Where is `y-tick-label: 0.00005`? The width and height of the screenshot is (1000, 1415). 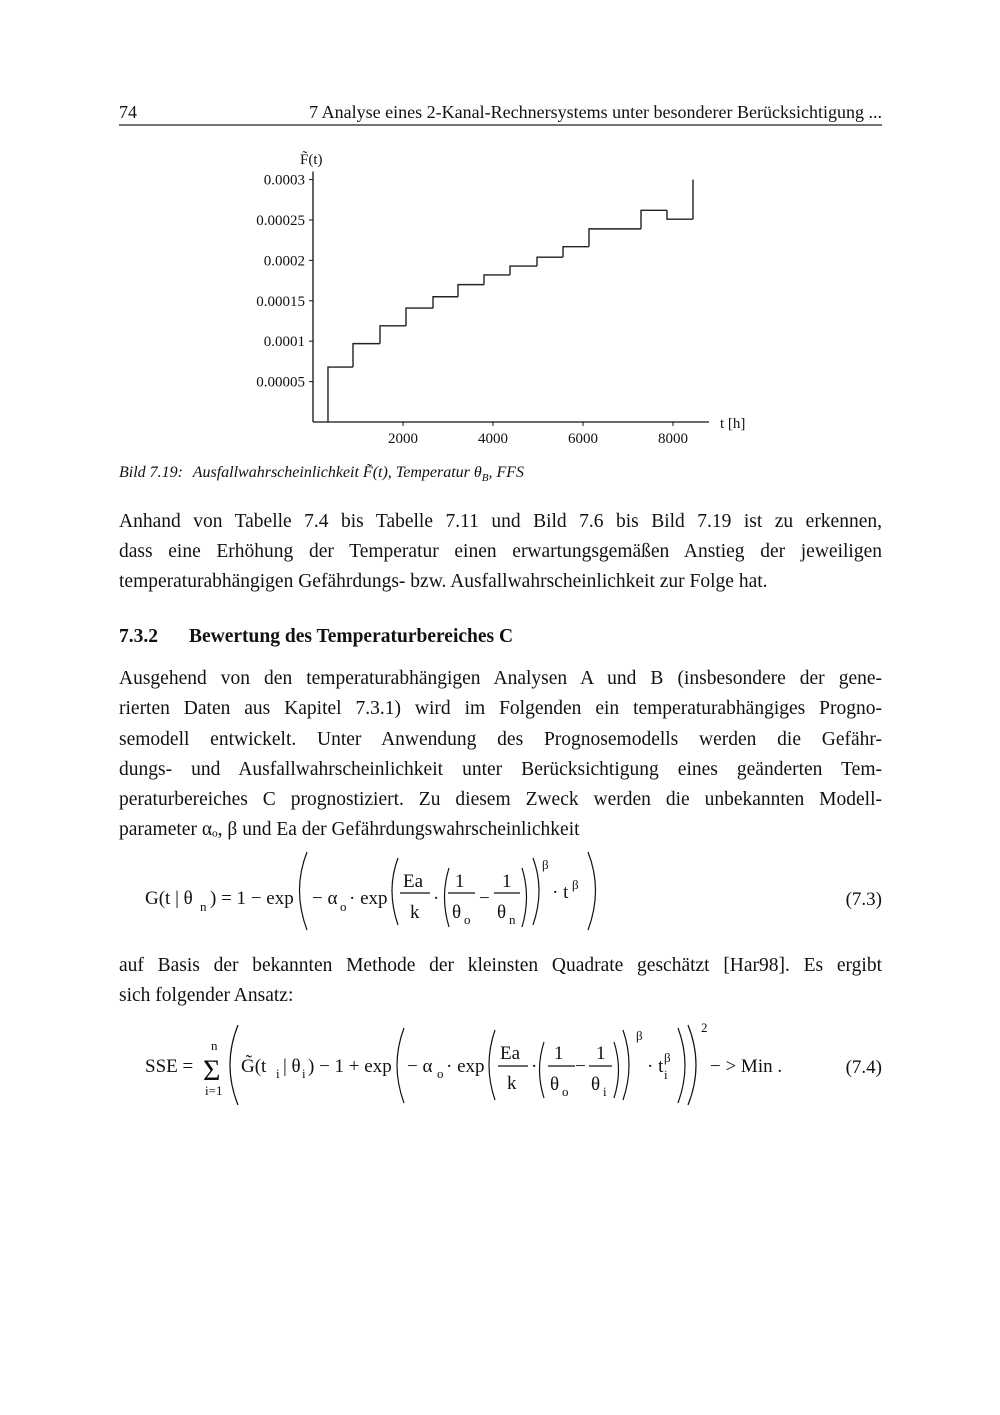 y-tick-label: 0.00005 is located at coordinates (280, 383).